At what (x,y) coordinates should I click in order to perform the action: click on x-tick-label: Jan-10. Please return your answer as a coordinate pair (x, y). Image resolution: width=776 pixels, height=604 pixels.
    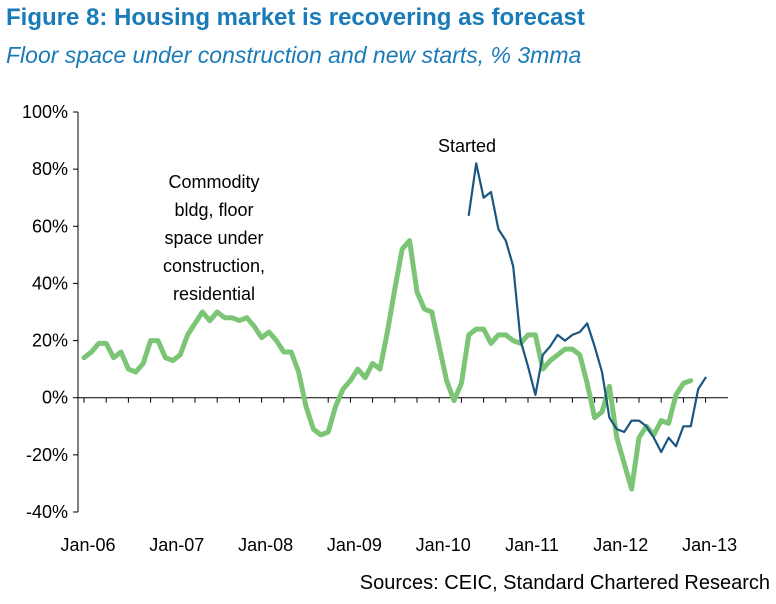
    Looking at the image, I should click on (443, 545).